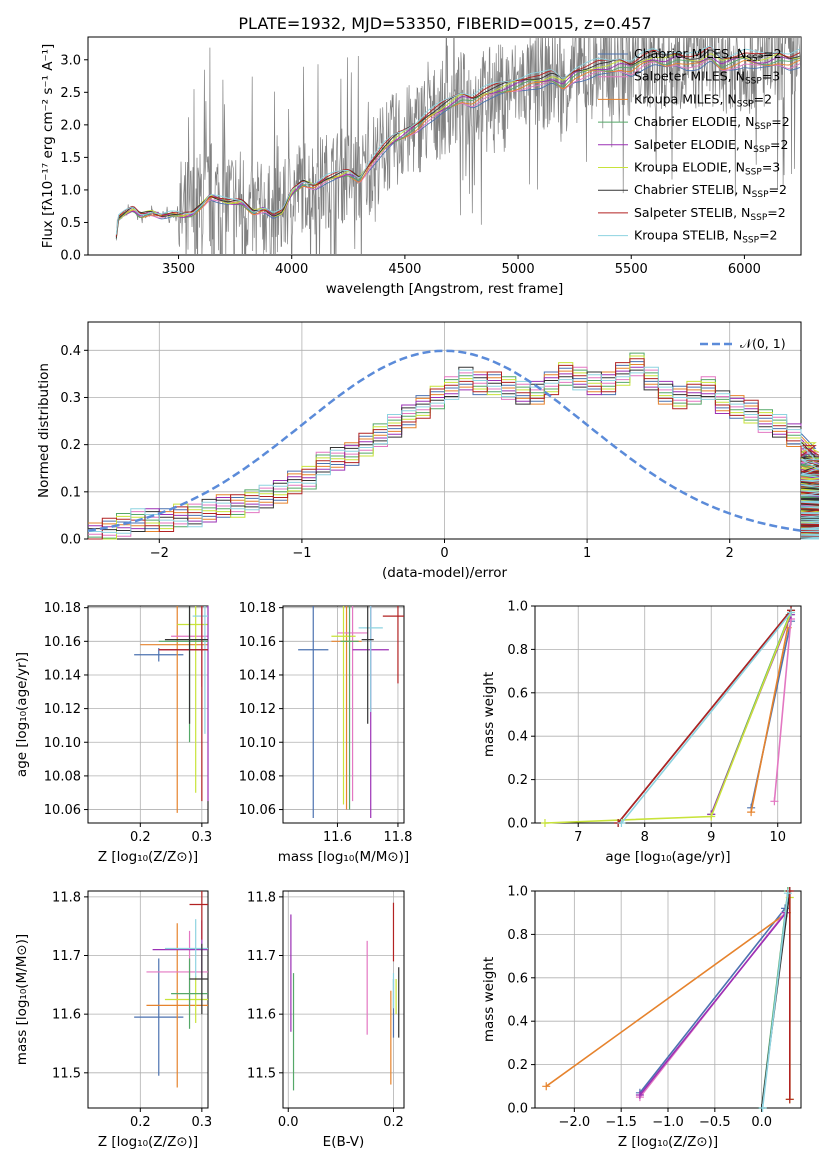 This screenshot has height=1170, width=819. Describe the element at coordinates (668, 1122) in the screenshot. I see `x-tick-label: −1.0` at that location.